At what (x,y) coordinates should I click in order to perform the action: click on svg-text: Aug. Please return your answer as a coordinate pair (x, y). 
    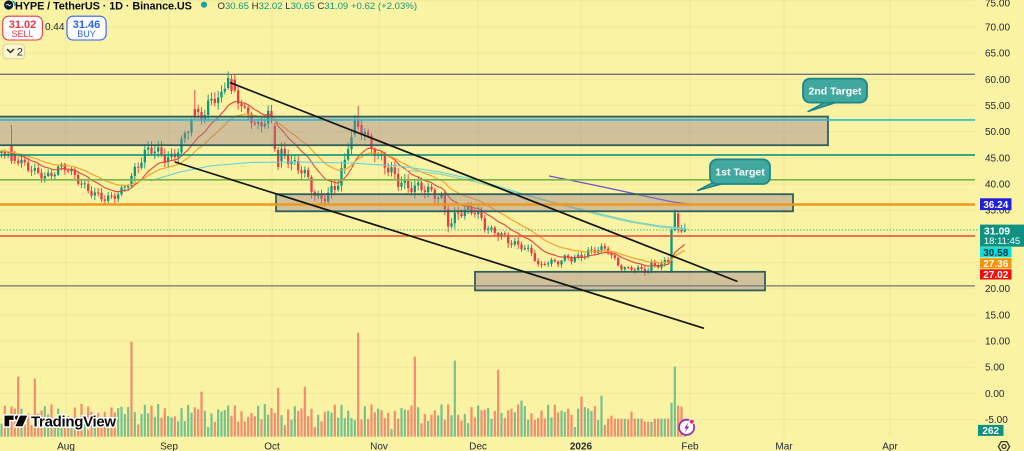
    Looking at the image, I should click on (66, 446).